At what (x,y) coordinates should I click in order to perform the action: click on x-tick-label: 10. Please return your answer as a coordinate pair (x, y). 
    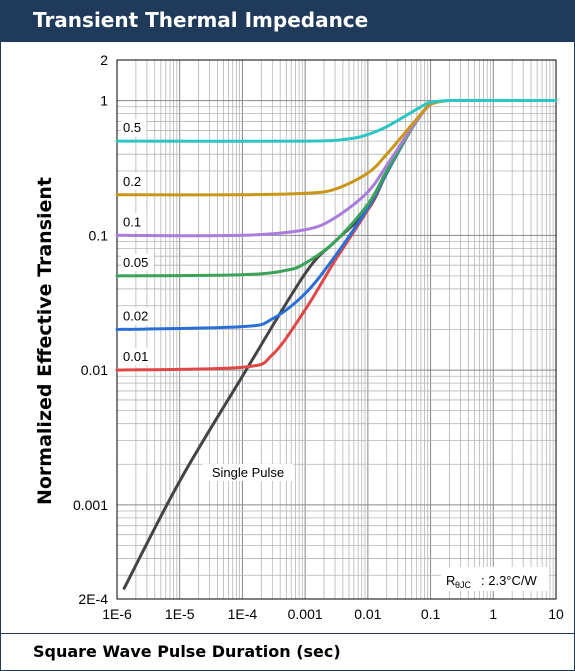
    Looking at the image, I should click on (556, 614).